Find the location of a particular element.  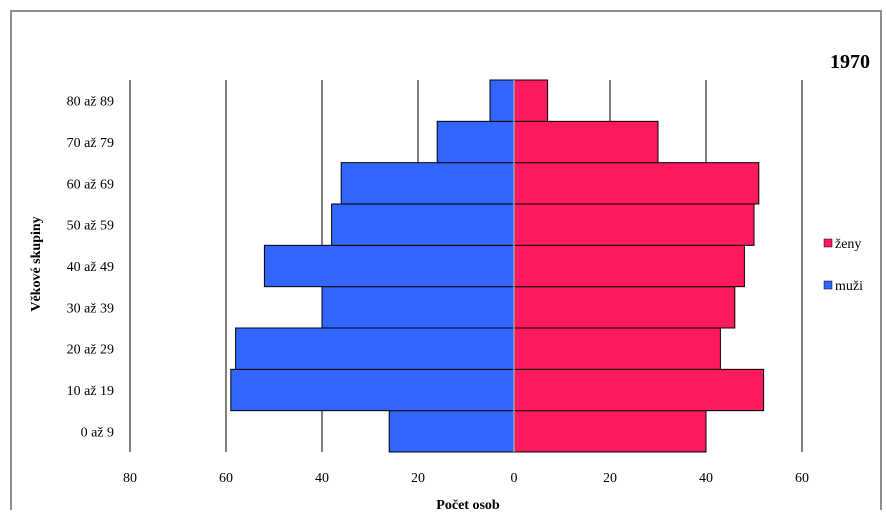

x-tick-label-4: 0 is located at coordinates (514, 478).